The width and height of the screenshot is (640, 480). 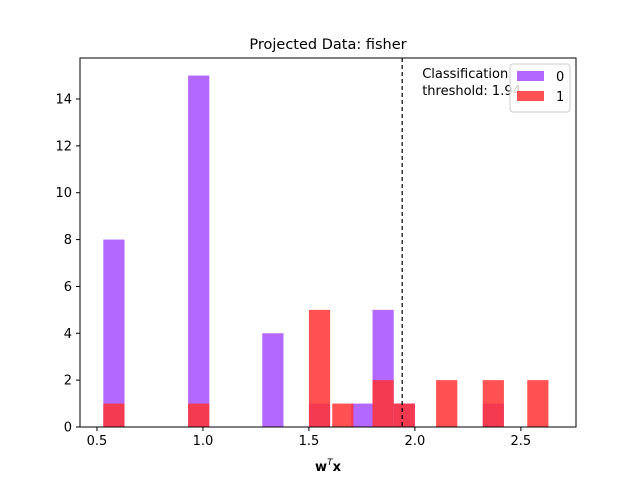 I want to click on y-tick-label-3: 6, so click(x=68, y=287).